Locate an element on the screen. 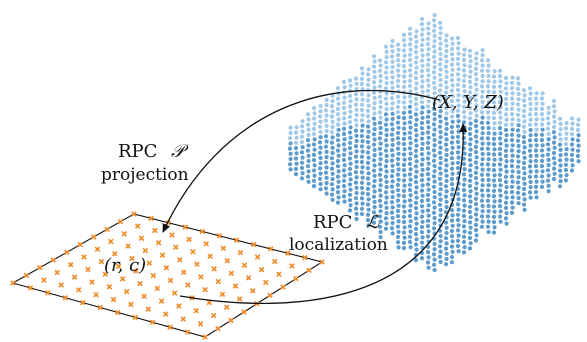 The height and width of the screenshot is (342, 587). localization-label-text: localization is located at coordinates (338, 245).